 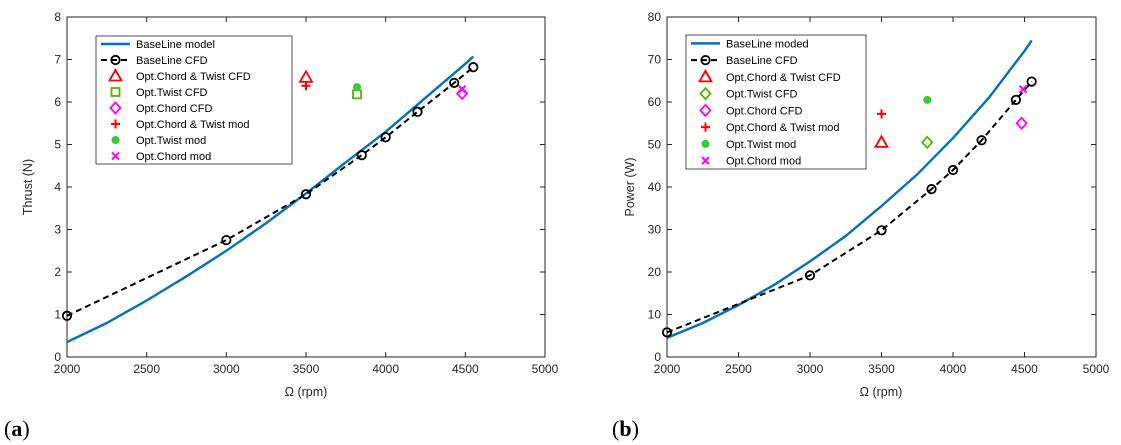 What do you see at coordinates (57, 17) in the screenshot?
I see `y-tick-label: 8` at bounding box center [57, 17].